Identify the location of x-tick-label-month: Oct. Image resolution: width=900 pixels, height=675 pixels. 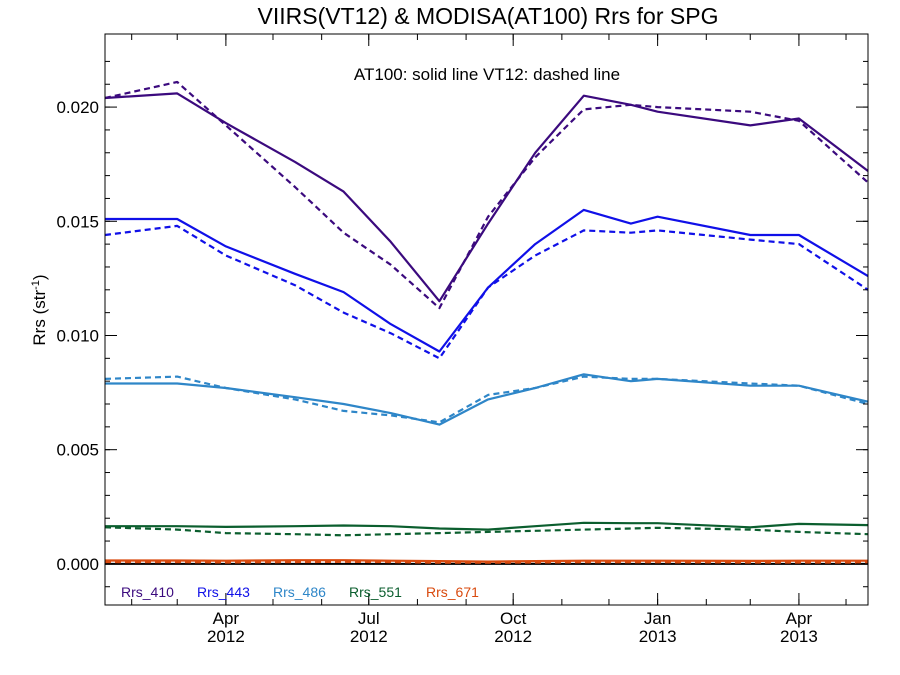
(513, 618).